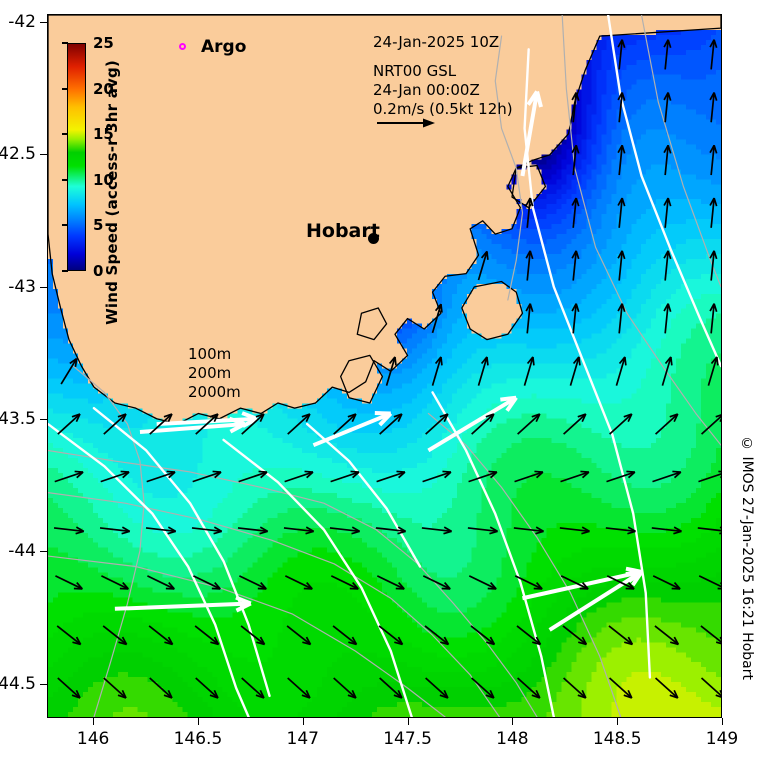  What do you see at coordinates (198, 739) in the screenshot?
I see `x-tick-label: 146.5` at bounding box center [198, 739].